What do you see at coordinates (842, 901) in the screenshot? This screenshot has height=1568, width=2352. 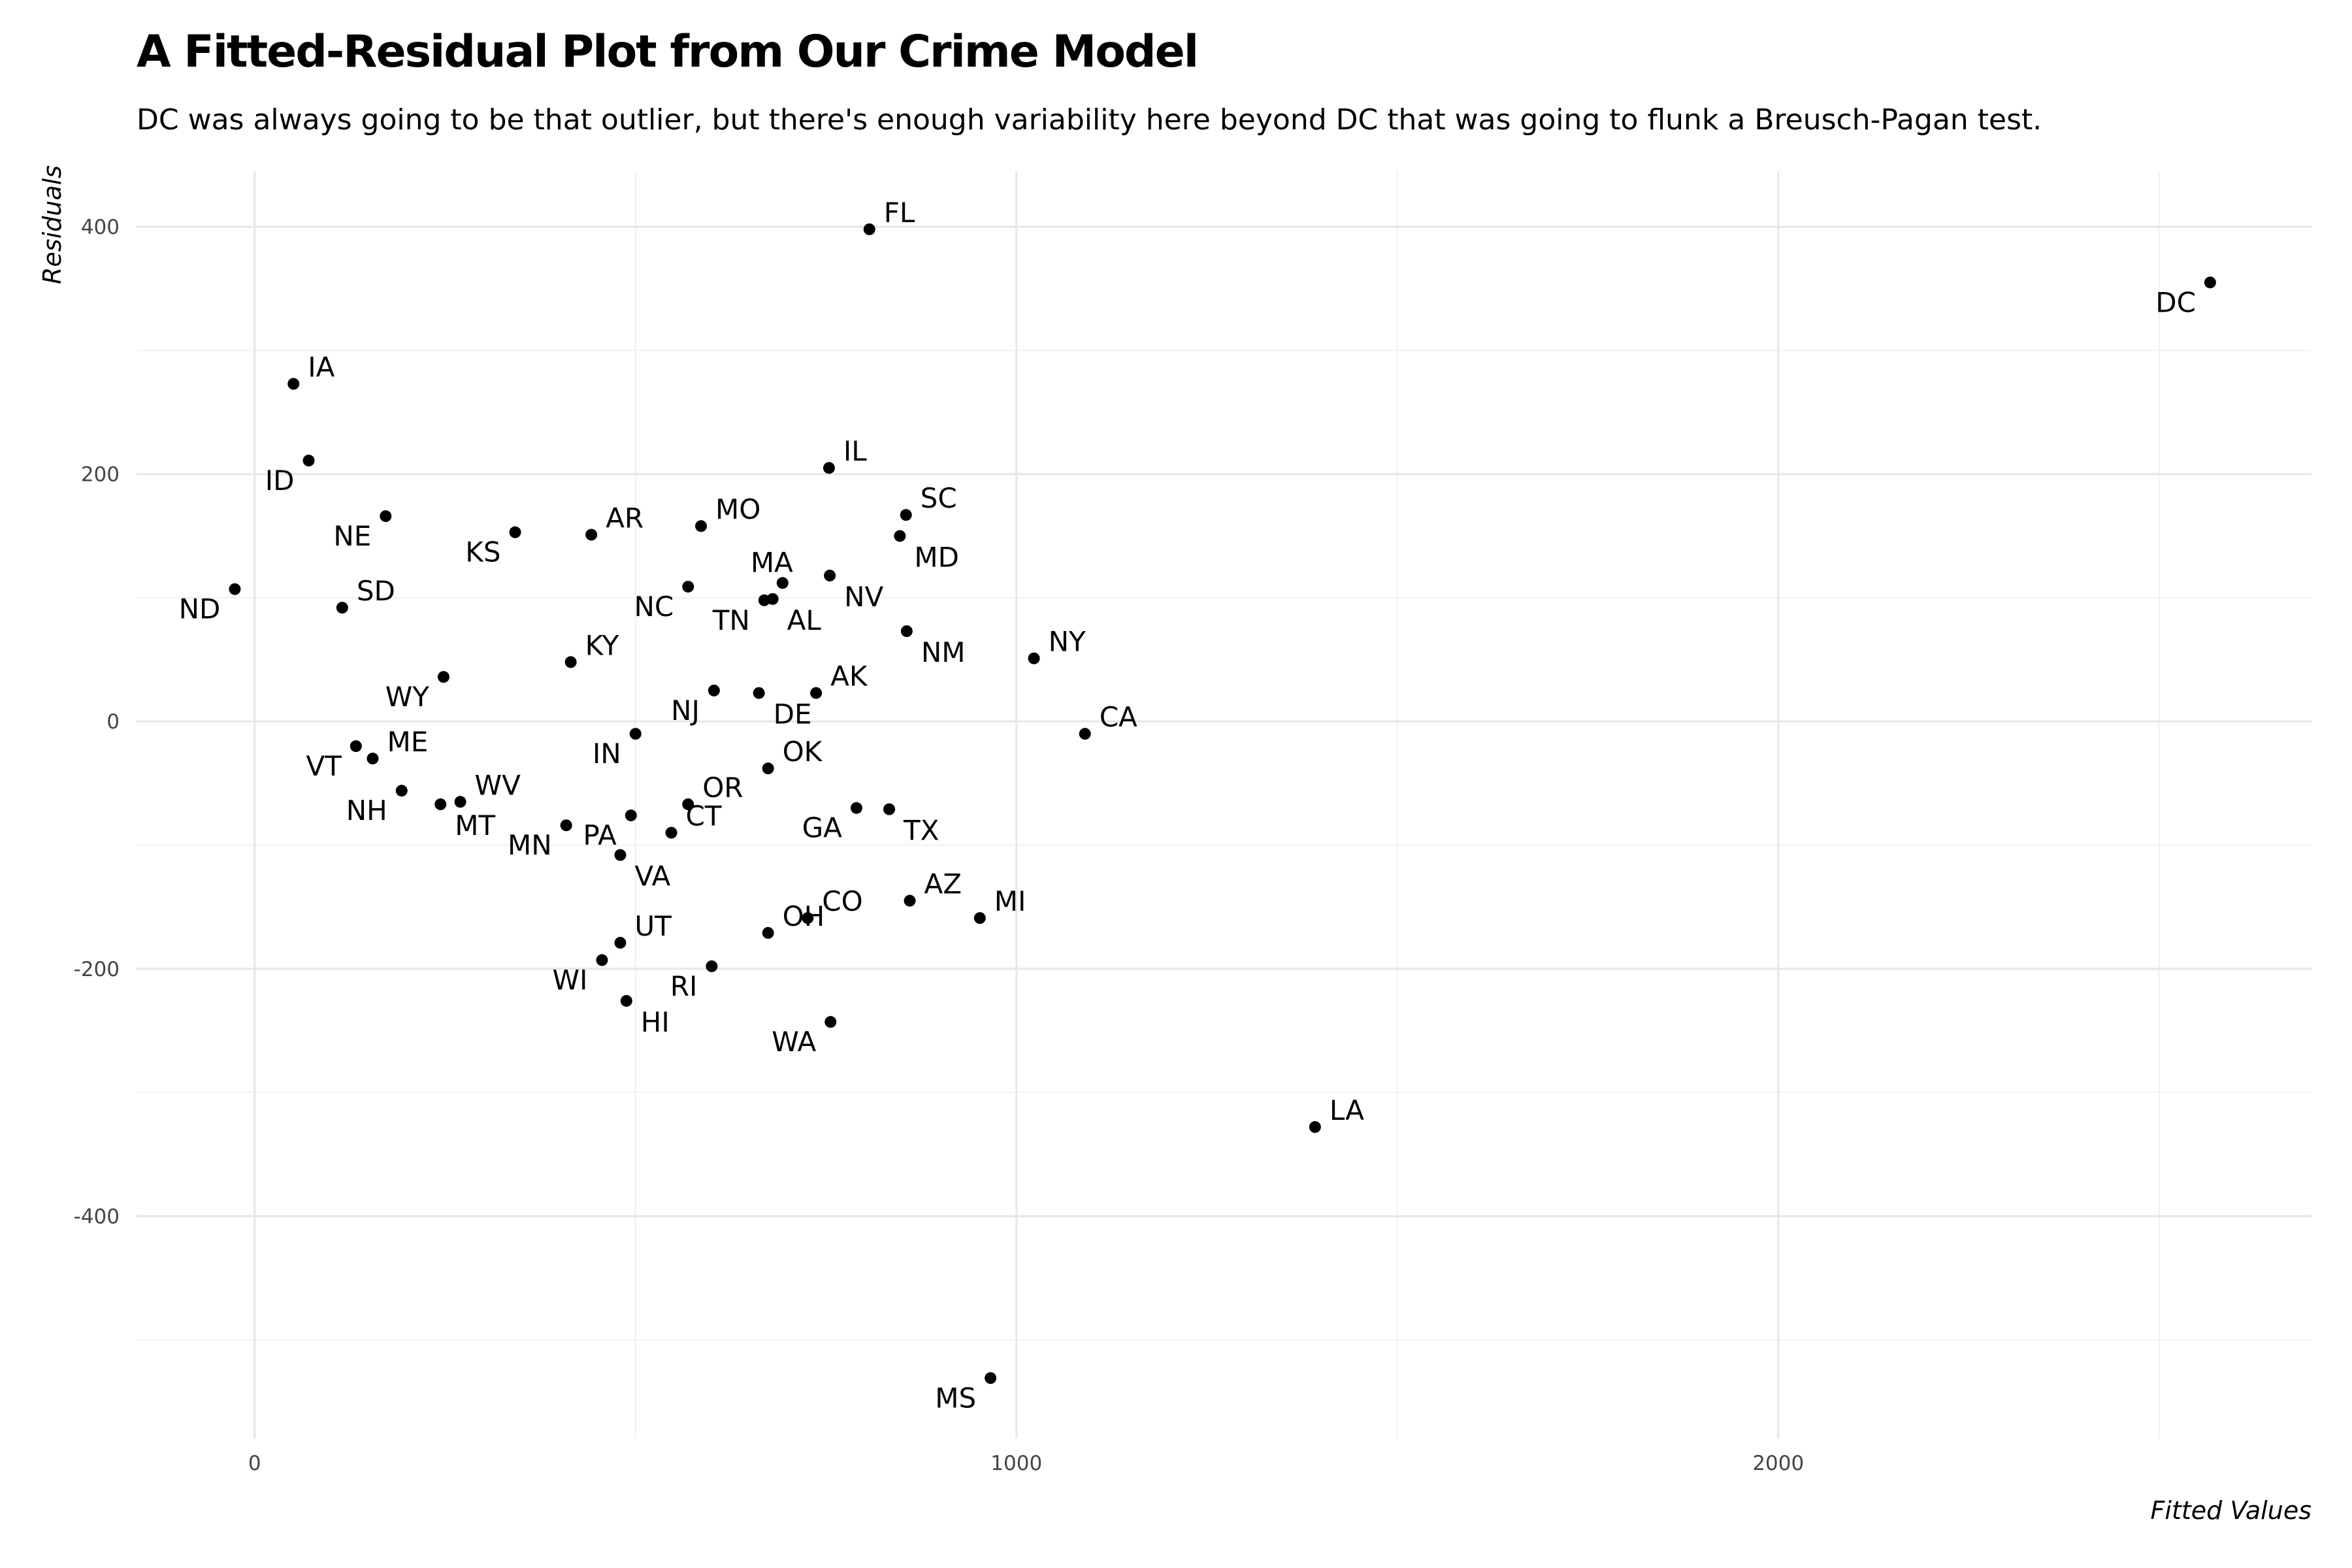 I see `point-label-co: CO` at bounding box center [842, 901].